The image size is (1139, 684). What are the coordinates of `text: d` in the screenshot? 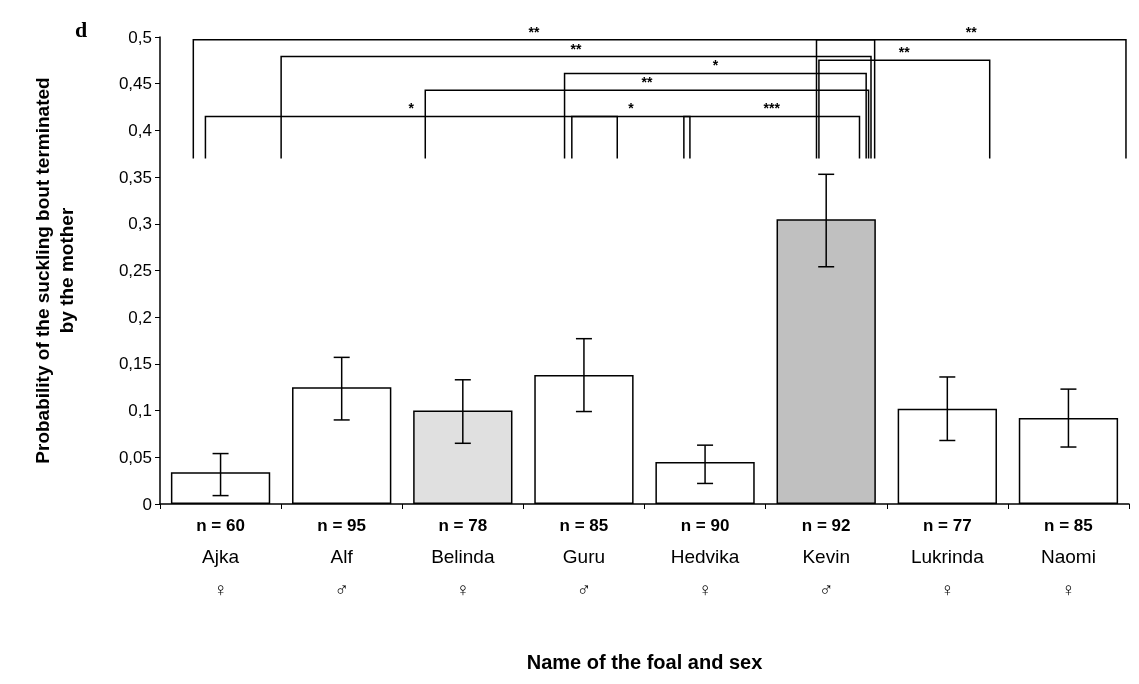 It's located at (81, 29).